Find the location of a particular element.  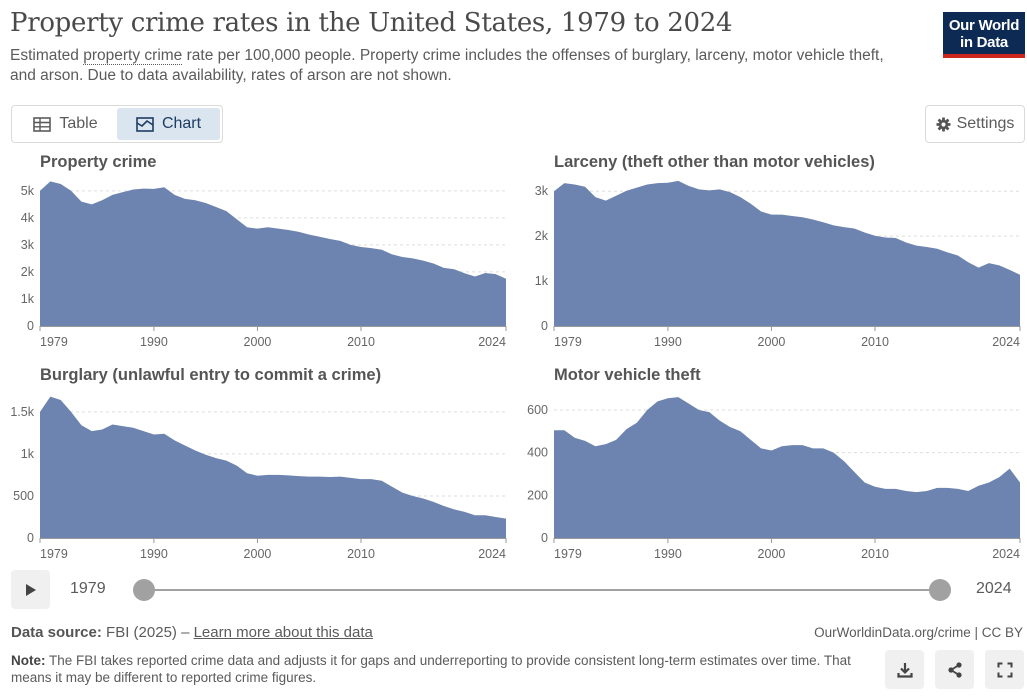

timeline-start-label: 1979 is located at coordinates (88, 588).